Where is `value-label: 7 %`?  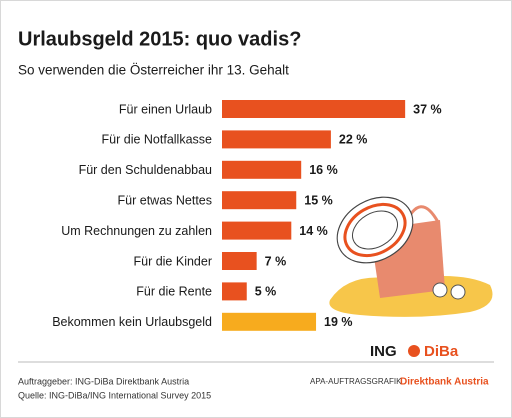
value-label: 7 % is located at coordinates (276, 261).